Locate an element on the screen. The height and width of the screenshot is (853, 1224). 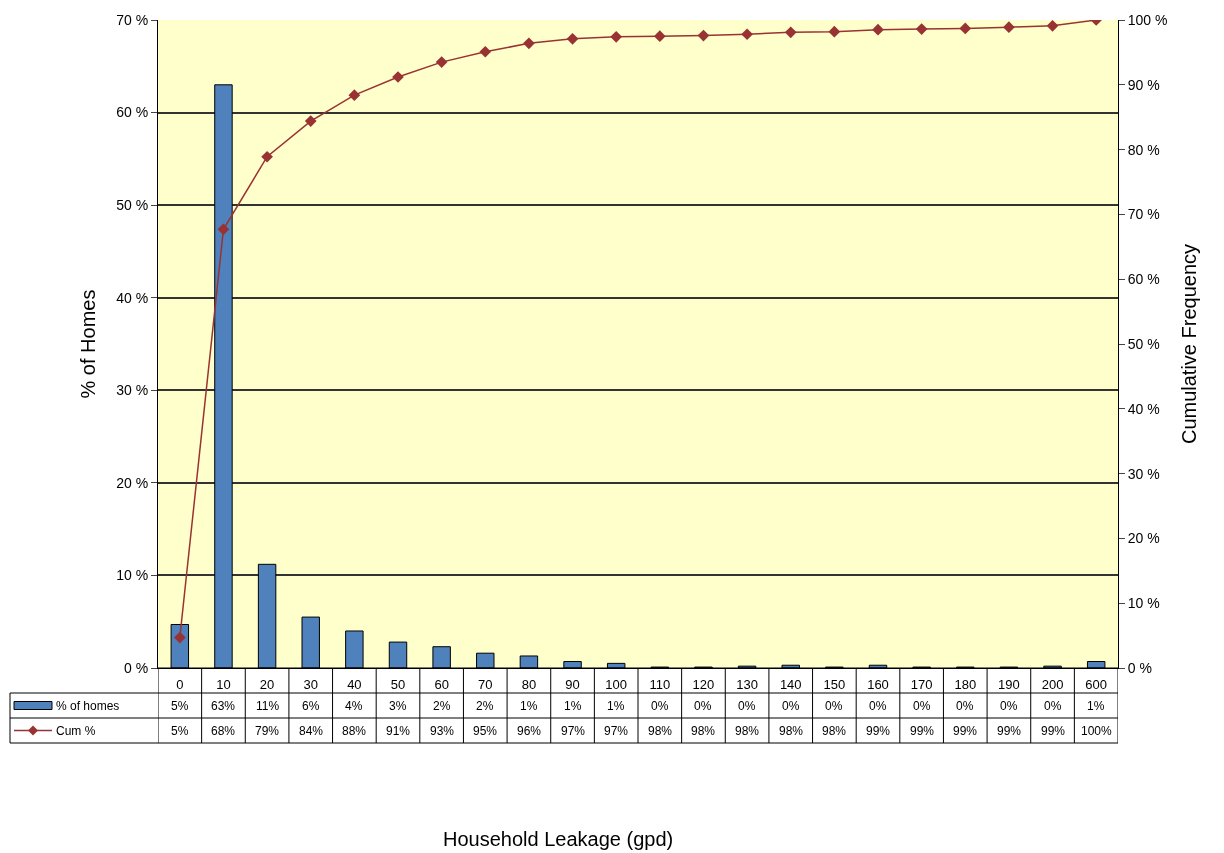
data-label: 84% is located at coordinates (311, 731).